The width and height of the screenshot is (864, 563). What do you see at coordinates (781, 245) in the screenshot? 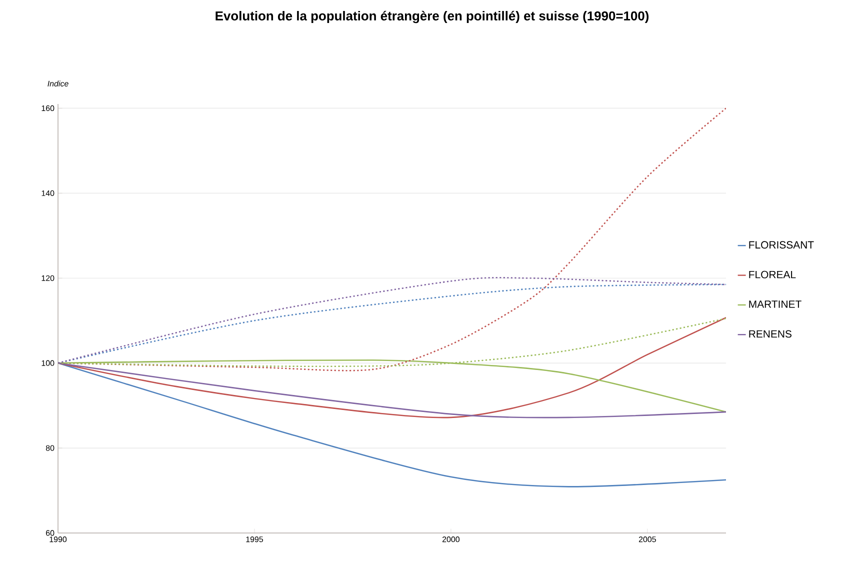
I see `legend-label: FLORISSANT` at bounding box center [781, 245].